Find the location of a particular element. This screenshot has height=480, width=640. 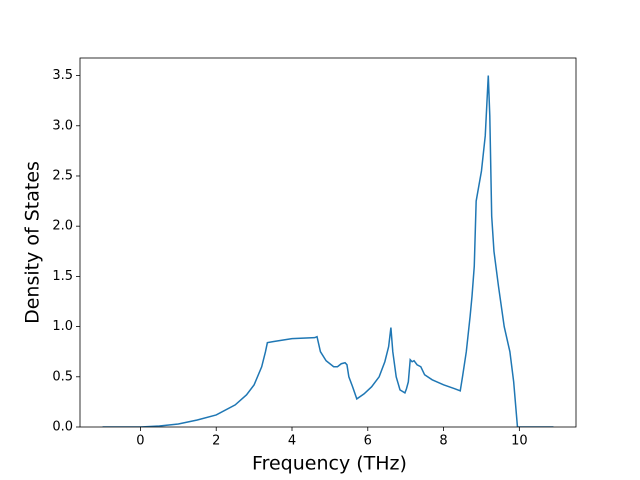

y-tick-label: 3.5 is located at coordinates (62, 75).